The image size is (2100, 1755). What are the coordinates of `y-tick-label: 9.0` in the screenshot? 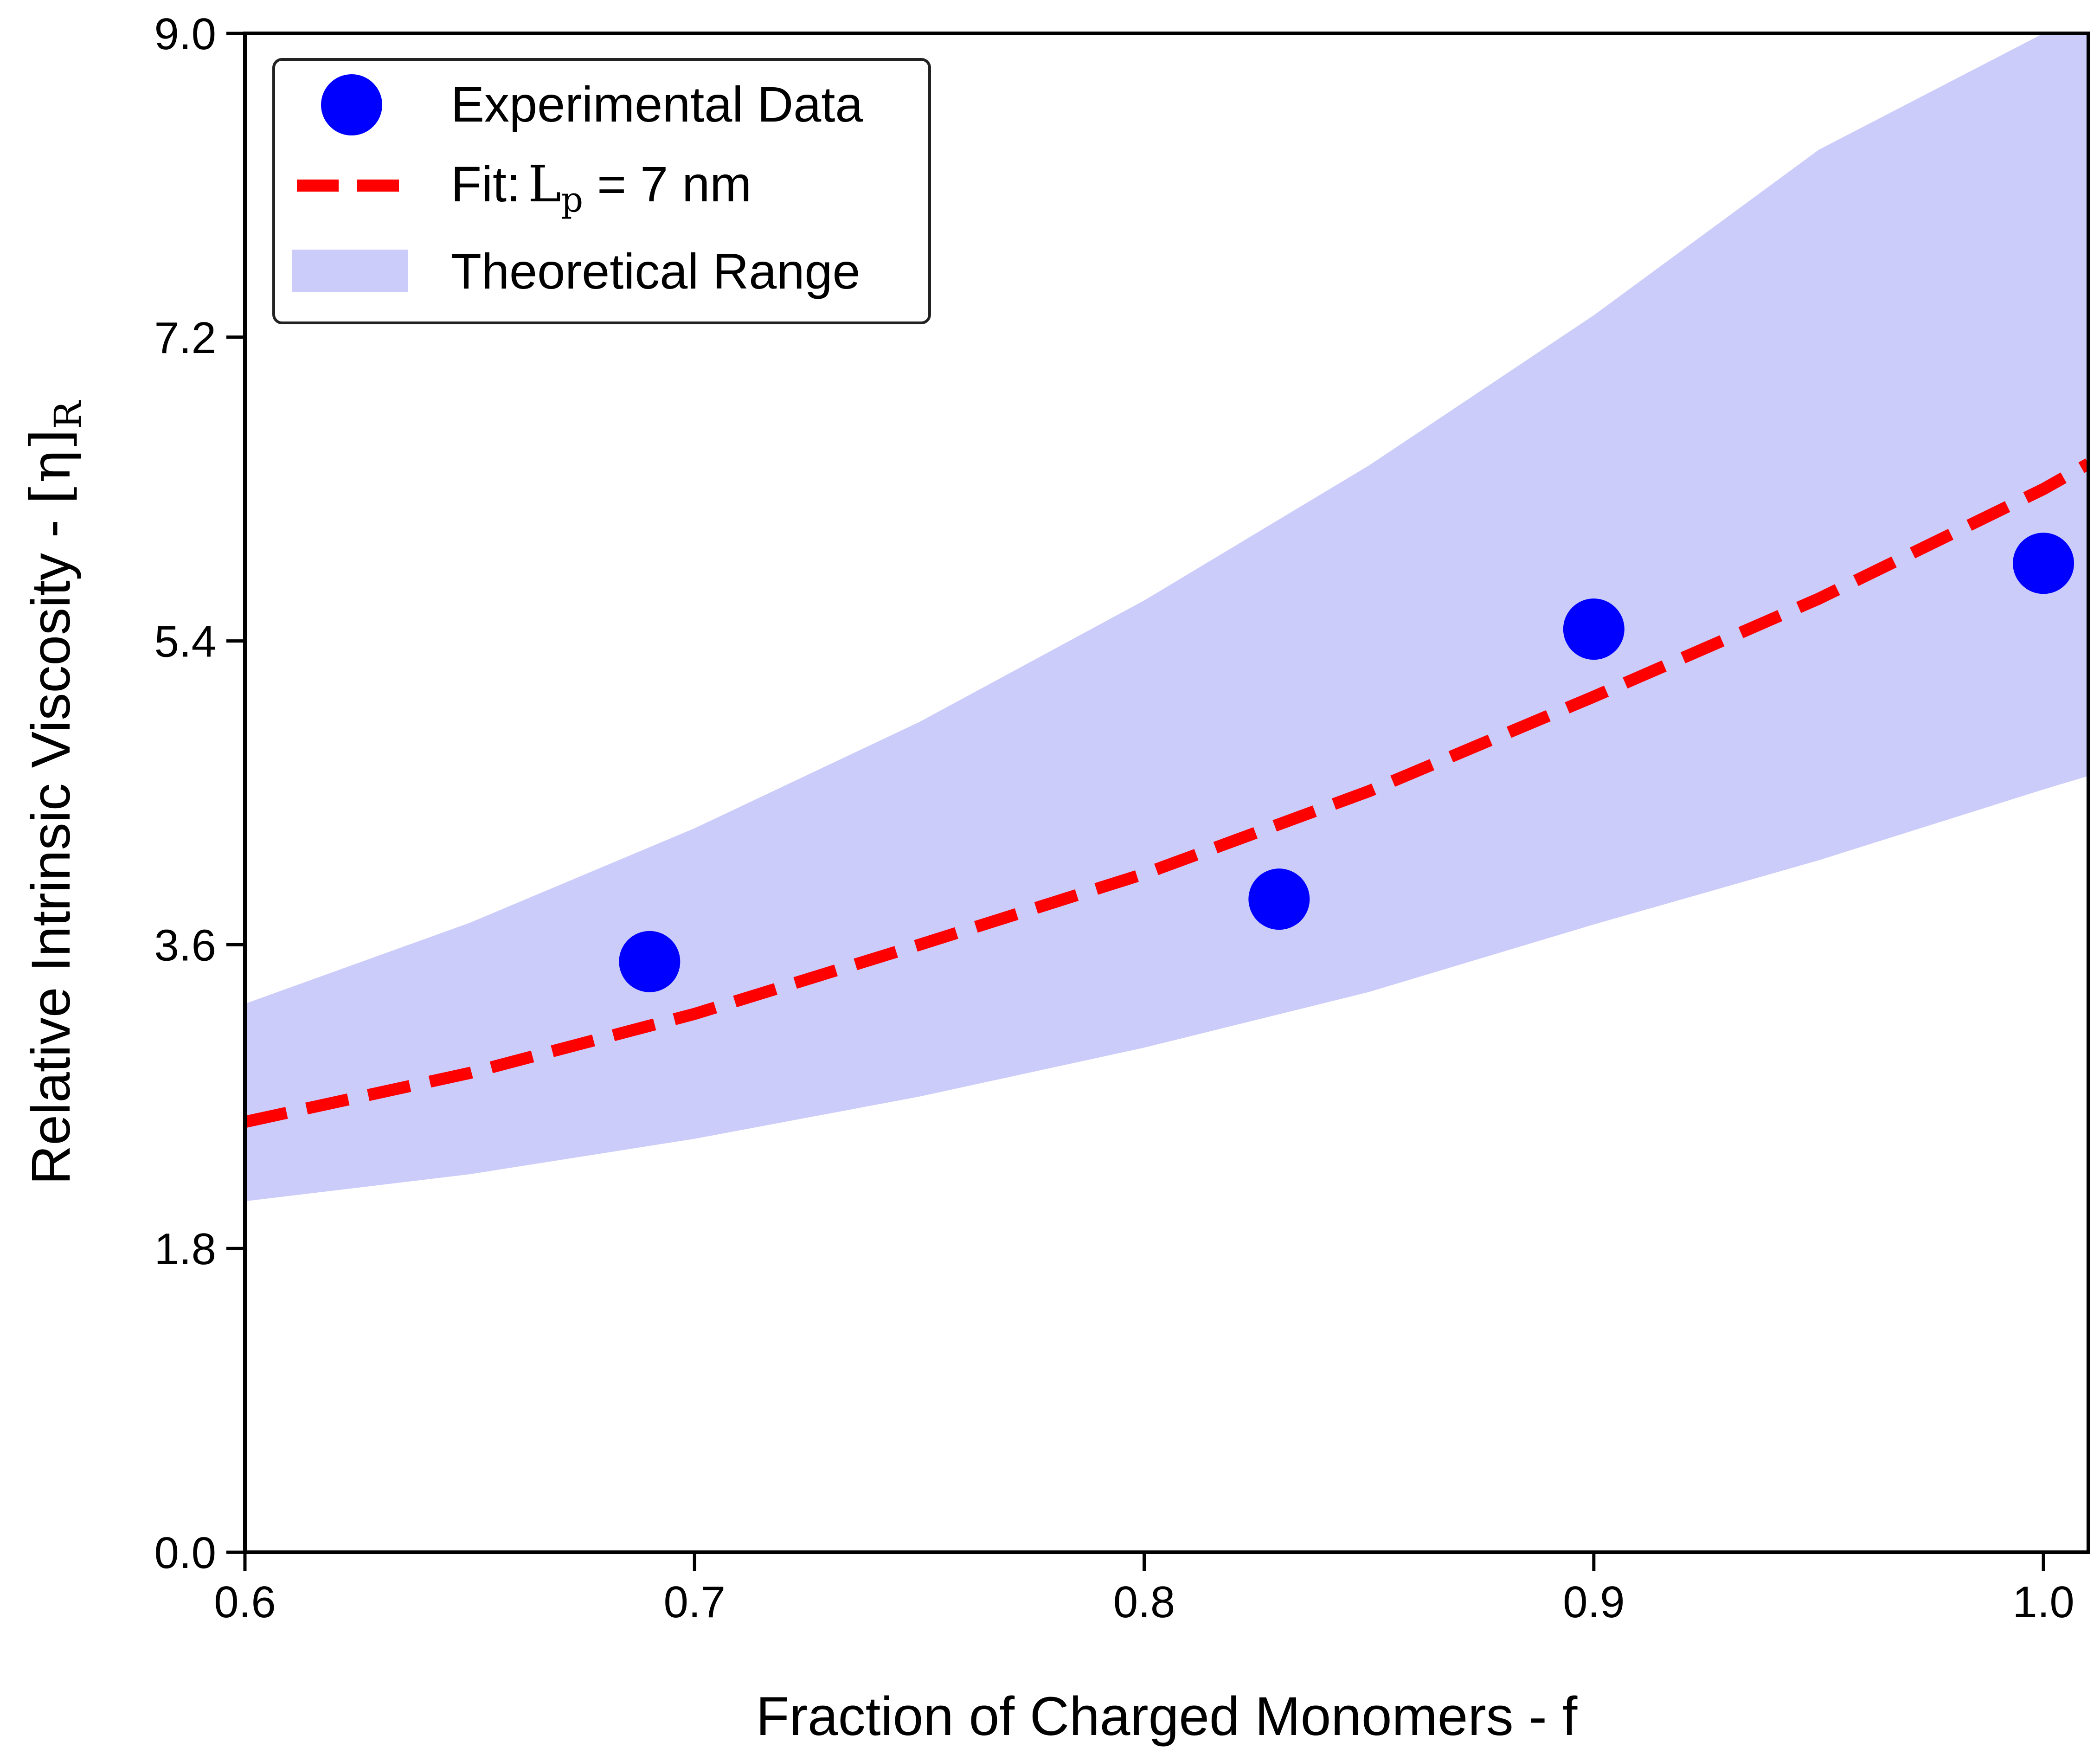 It's located at (185, 34).